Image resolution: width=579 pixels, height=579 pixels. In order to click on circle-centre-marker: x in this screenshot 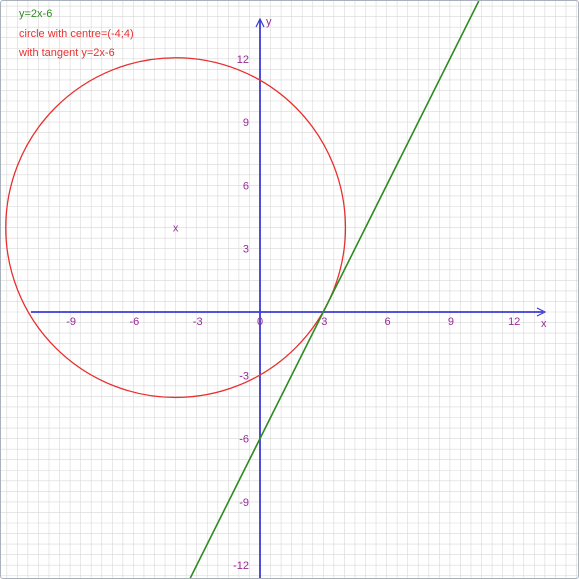, I will do `click(176, 229)`.